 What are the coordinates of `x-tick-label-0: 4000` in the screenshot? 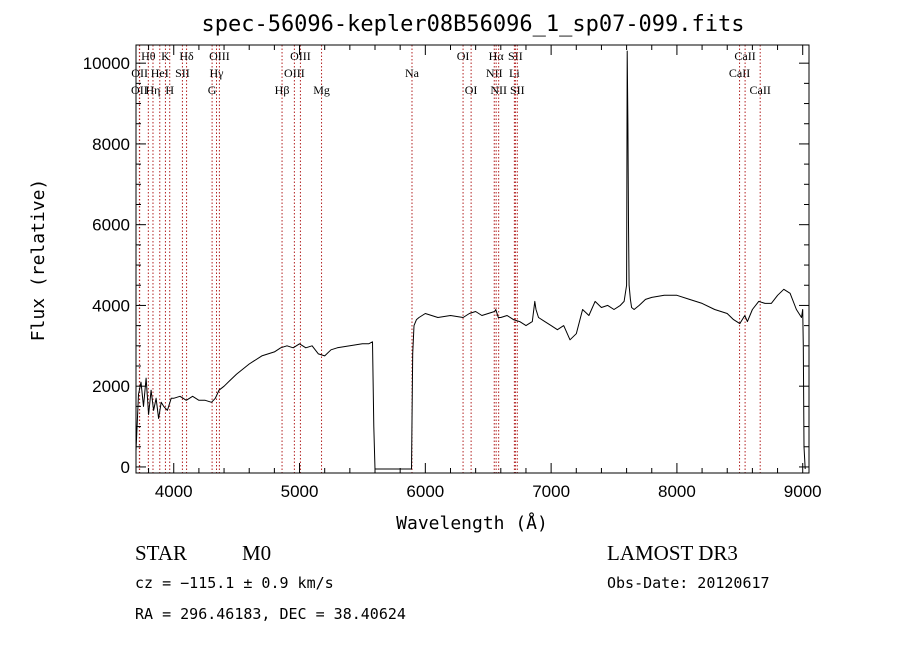 It's located at (174, 491).